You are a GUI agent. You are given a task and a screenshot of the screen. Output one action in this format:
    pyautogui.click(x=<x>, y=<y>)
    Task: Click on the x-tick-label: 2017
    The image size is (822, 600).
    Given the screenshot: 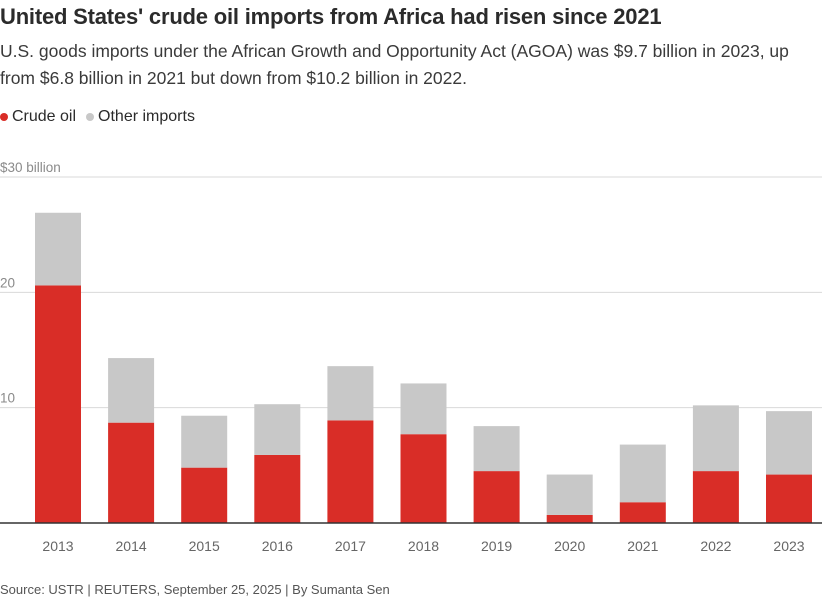 What is the action you would take?
    pyautogui.click(x=350, y=546)
    